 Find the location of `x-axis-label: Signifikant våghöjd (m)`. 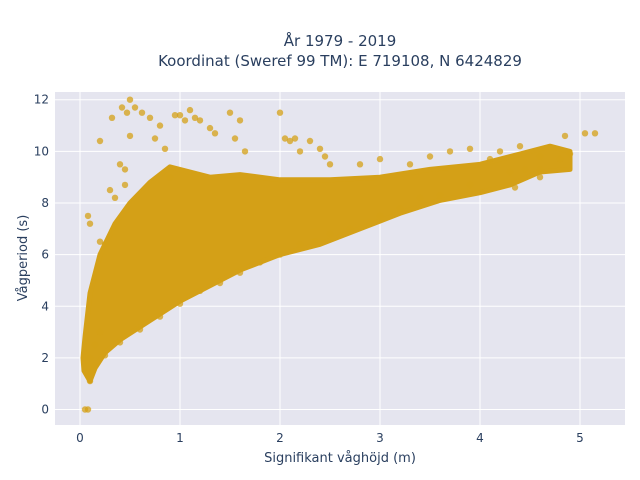

x-axis-label: Signifikant våghöjd (m) is located at coordinates (340, 458).